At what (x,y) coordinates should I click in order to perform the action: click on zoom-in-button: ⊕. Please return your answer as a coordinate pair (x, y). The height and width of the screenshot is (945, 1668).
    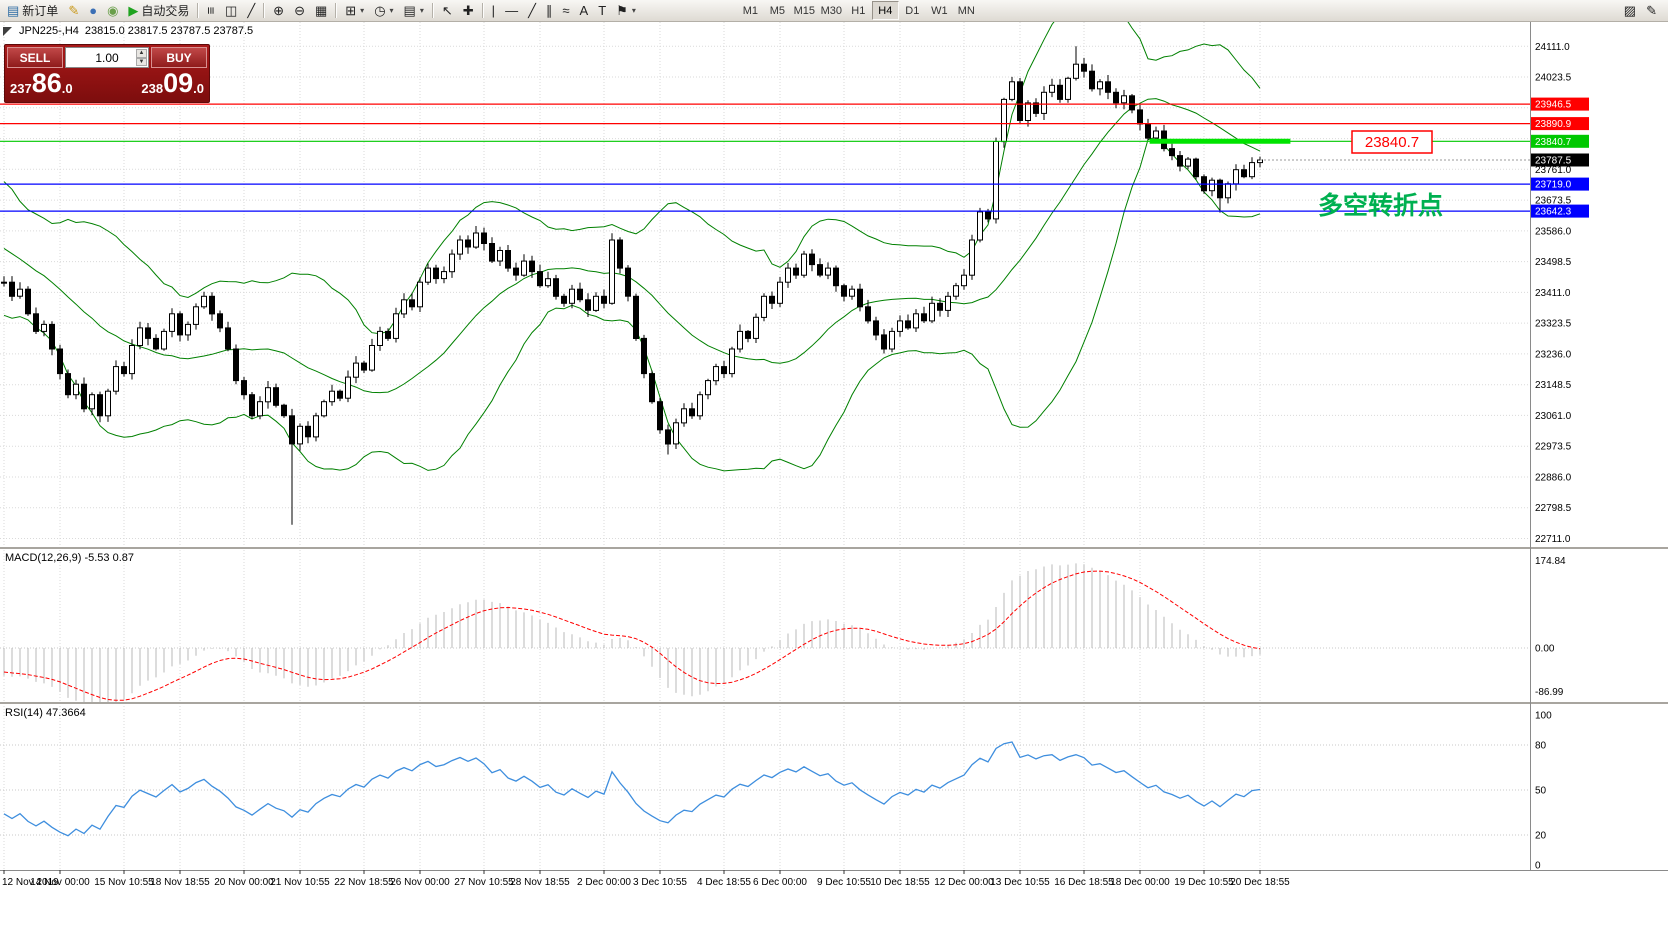
    Looking at the image, I should click on (278, 10).